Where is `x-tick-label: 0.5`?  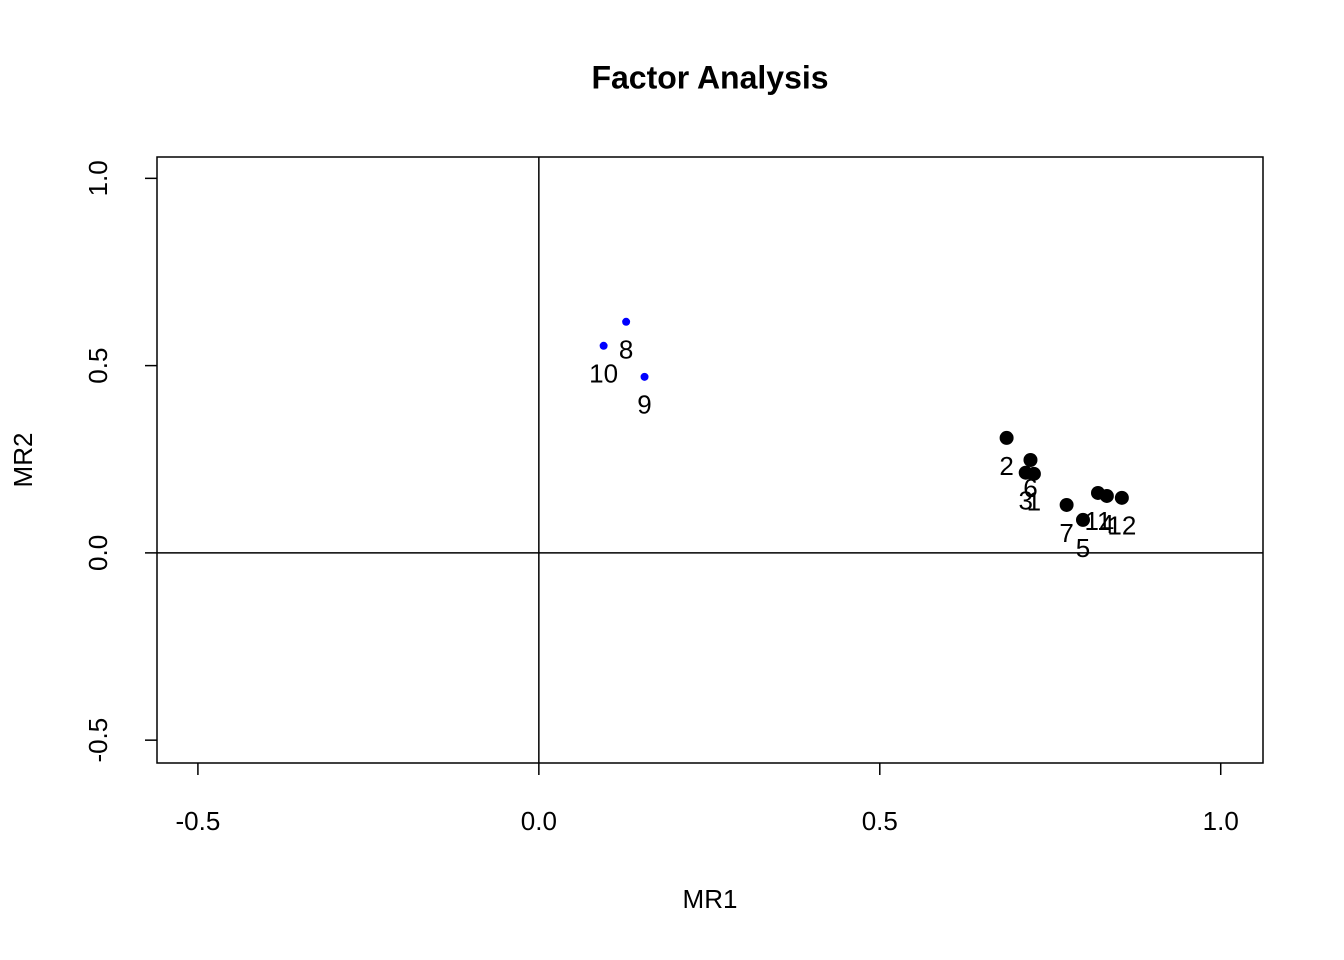
x-tick-label: 0.5 is located at coordinates (880, 821).